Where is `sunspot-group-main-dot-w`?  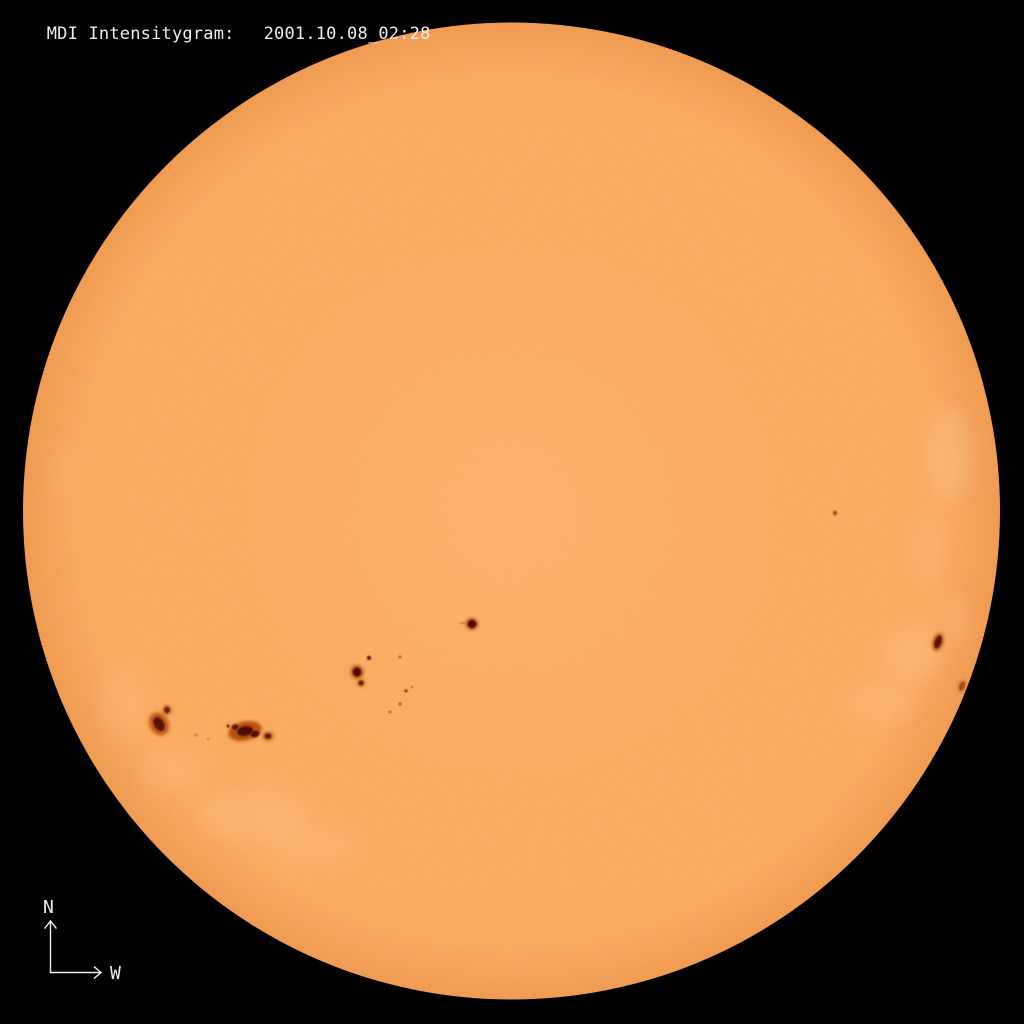 sunspot-group-main-dot-w is located at coordinates (228, 726).